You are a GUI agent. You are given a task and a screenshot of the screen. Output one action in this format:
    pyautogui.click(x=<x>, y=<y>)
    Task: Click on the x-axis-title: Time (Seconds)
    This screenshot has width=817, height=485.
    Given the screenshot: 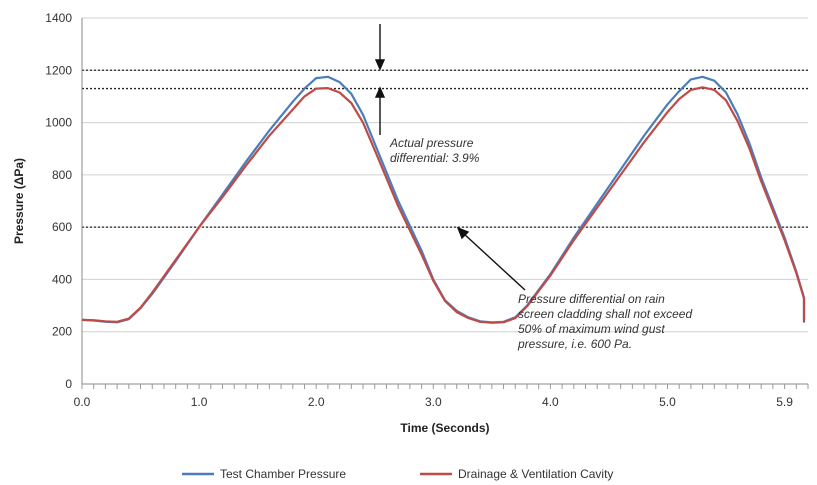 What is the action you would take?
    pyautogui.click(x=444, y=428)
    